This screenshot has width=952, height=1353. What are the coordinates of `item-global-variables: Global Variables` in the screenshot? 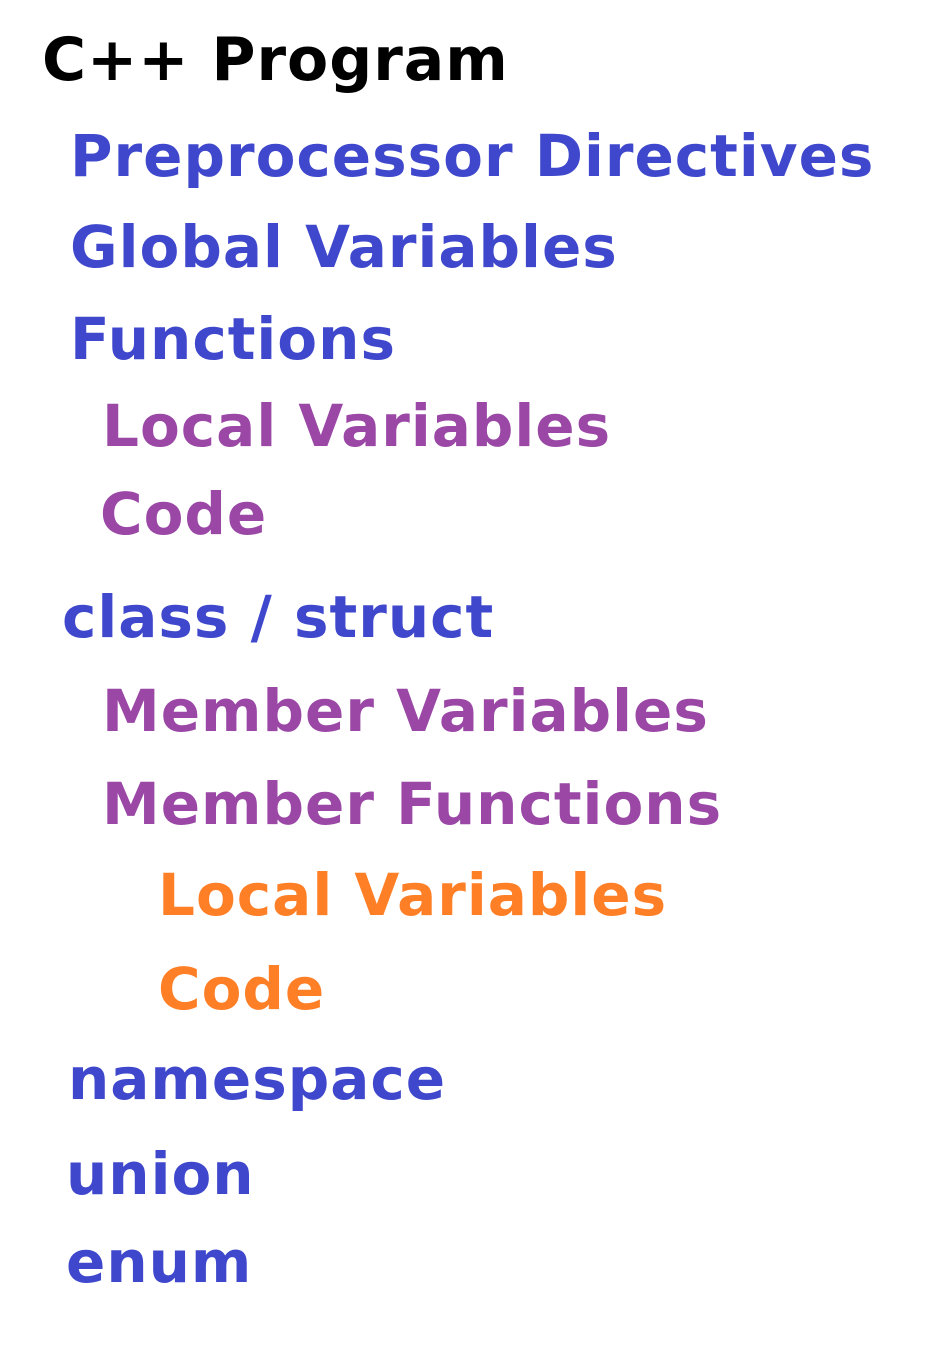 It's located at (344, 247).